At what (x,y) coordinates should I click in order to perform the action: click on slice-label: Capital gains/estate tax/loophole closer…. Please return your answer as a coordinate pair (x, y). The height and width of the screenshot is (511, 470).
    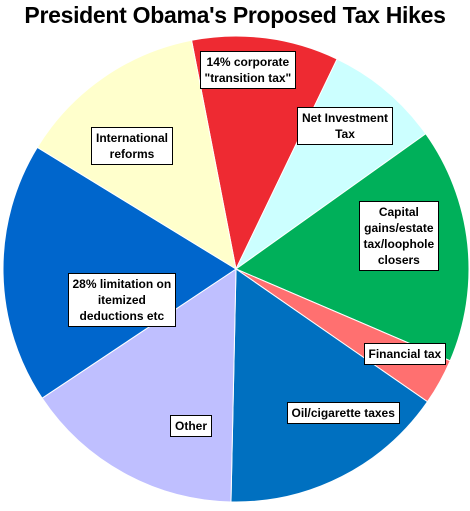
    Looking at the image, I should click on (399, 236).